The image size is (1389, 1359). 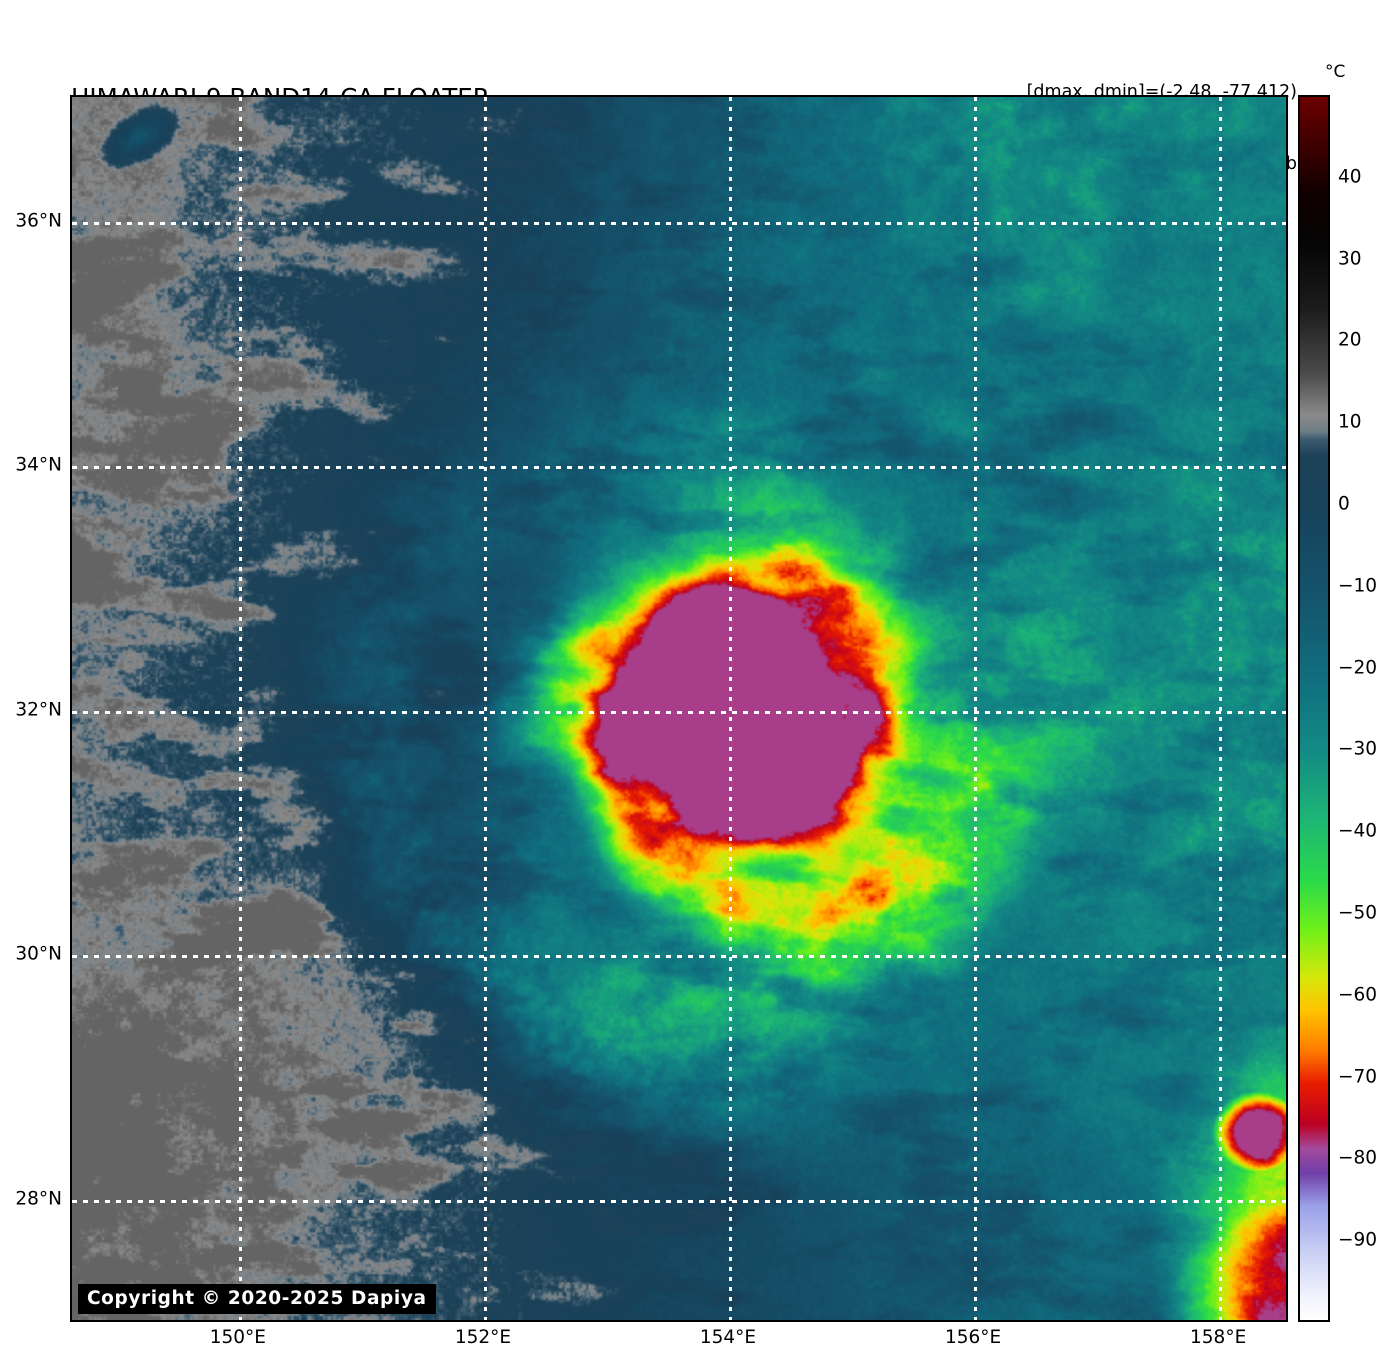 I want to click on temperature-colorbar, so click(x=1314, y=708).